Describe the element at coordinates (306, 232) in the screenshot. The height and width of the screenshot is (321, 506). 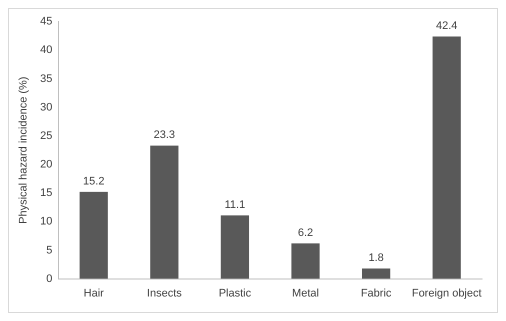
I see `data-label: 6.2` at that location.